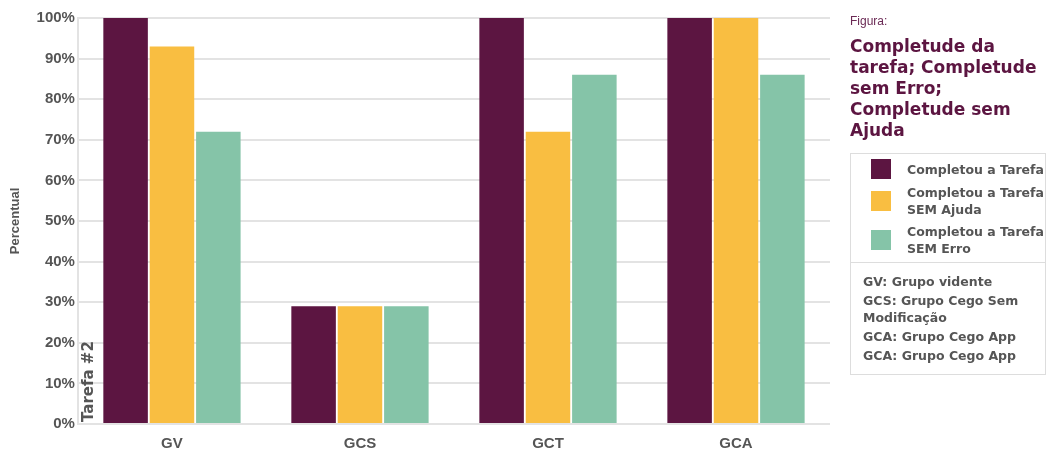  Describe the element at coordinates (59, 138) in the screenshot. I see `y-tick-label: 70%` at that location.